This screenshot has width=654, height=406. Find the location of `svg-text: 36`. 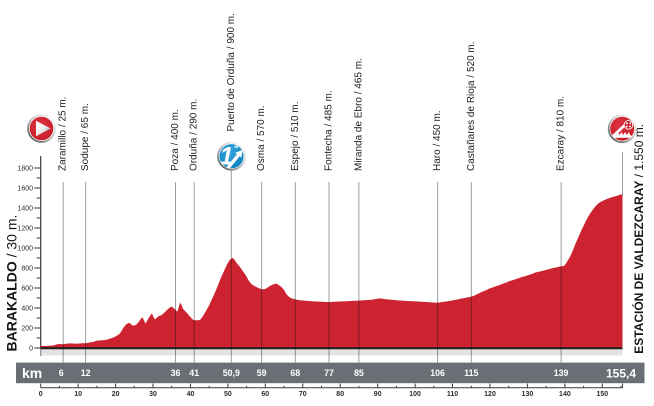

svg-text: 36 is located at coordinates (176, 373).